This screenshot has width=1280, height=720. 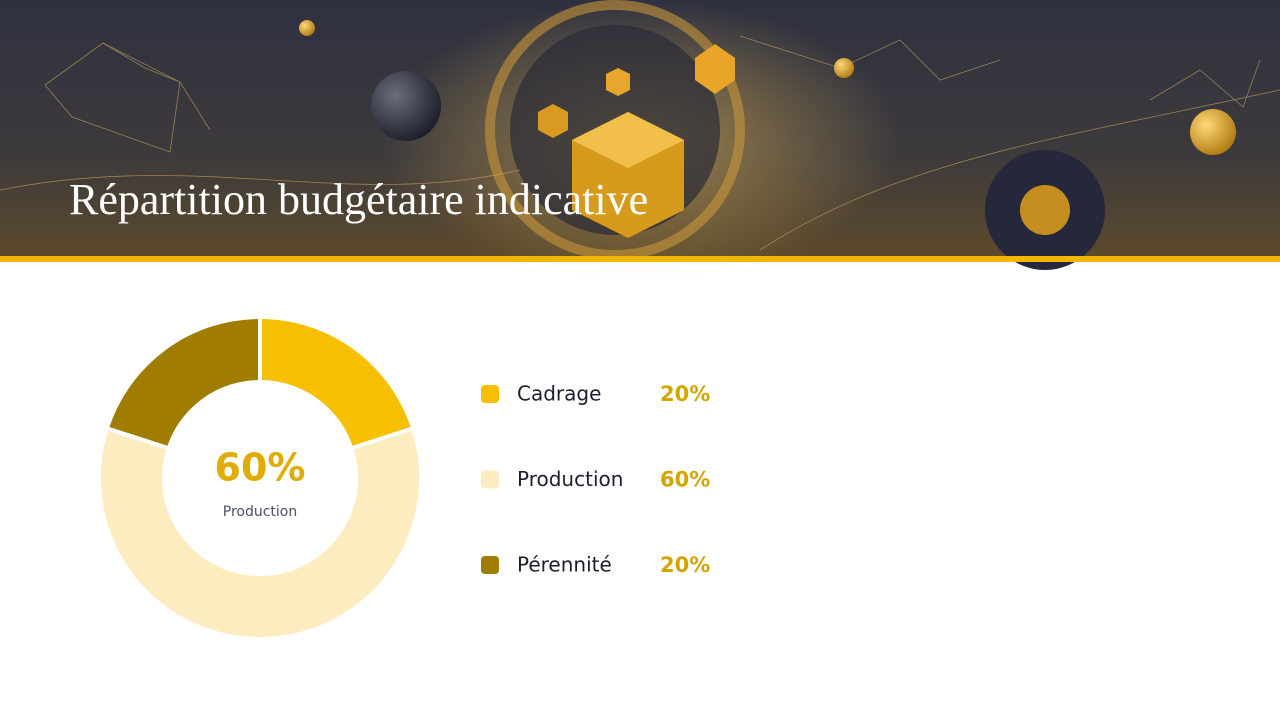 What do you see at coordinates (570, 479) in the screenshot?
I see `legend-label: Production` at bounding box center [570, 479].